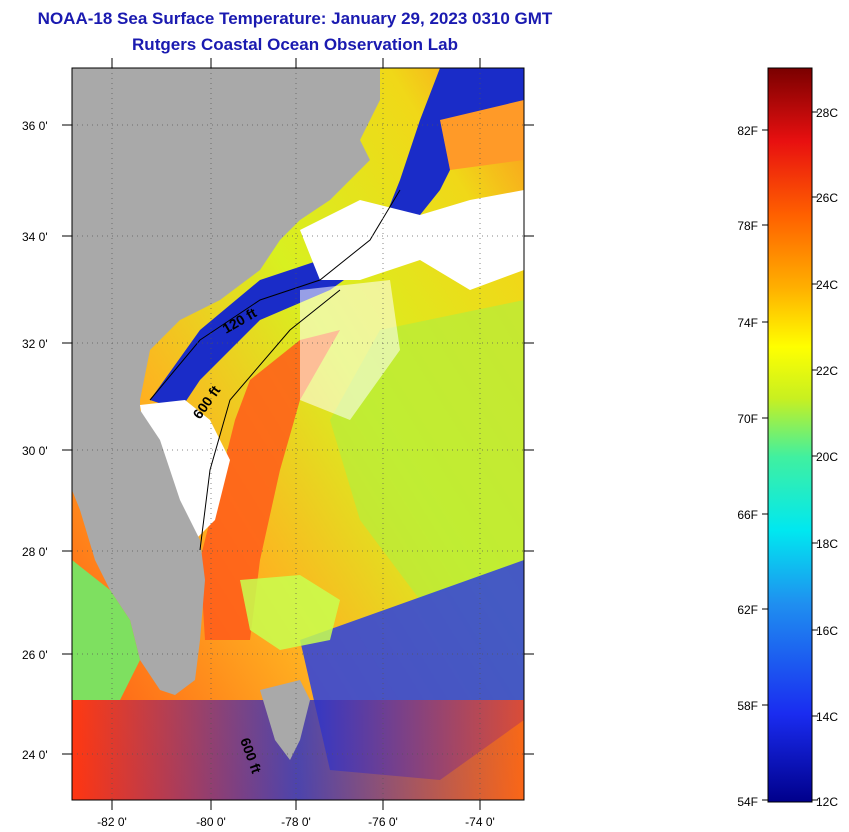 The height and width of the screenshot is (832, 849). I want to click on colorbar-c-label: 28C, so click(827, 113).